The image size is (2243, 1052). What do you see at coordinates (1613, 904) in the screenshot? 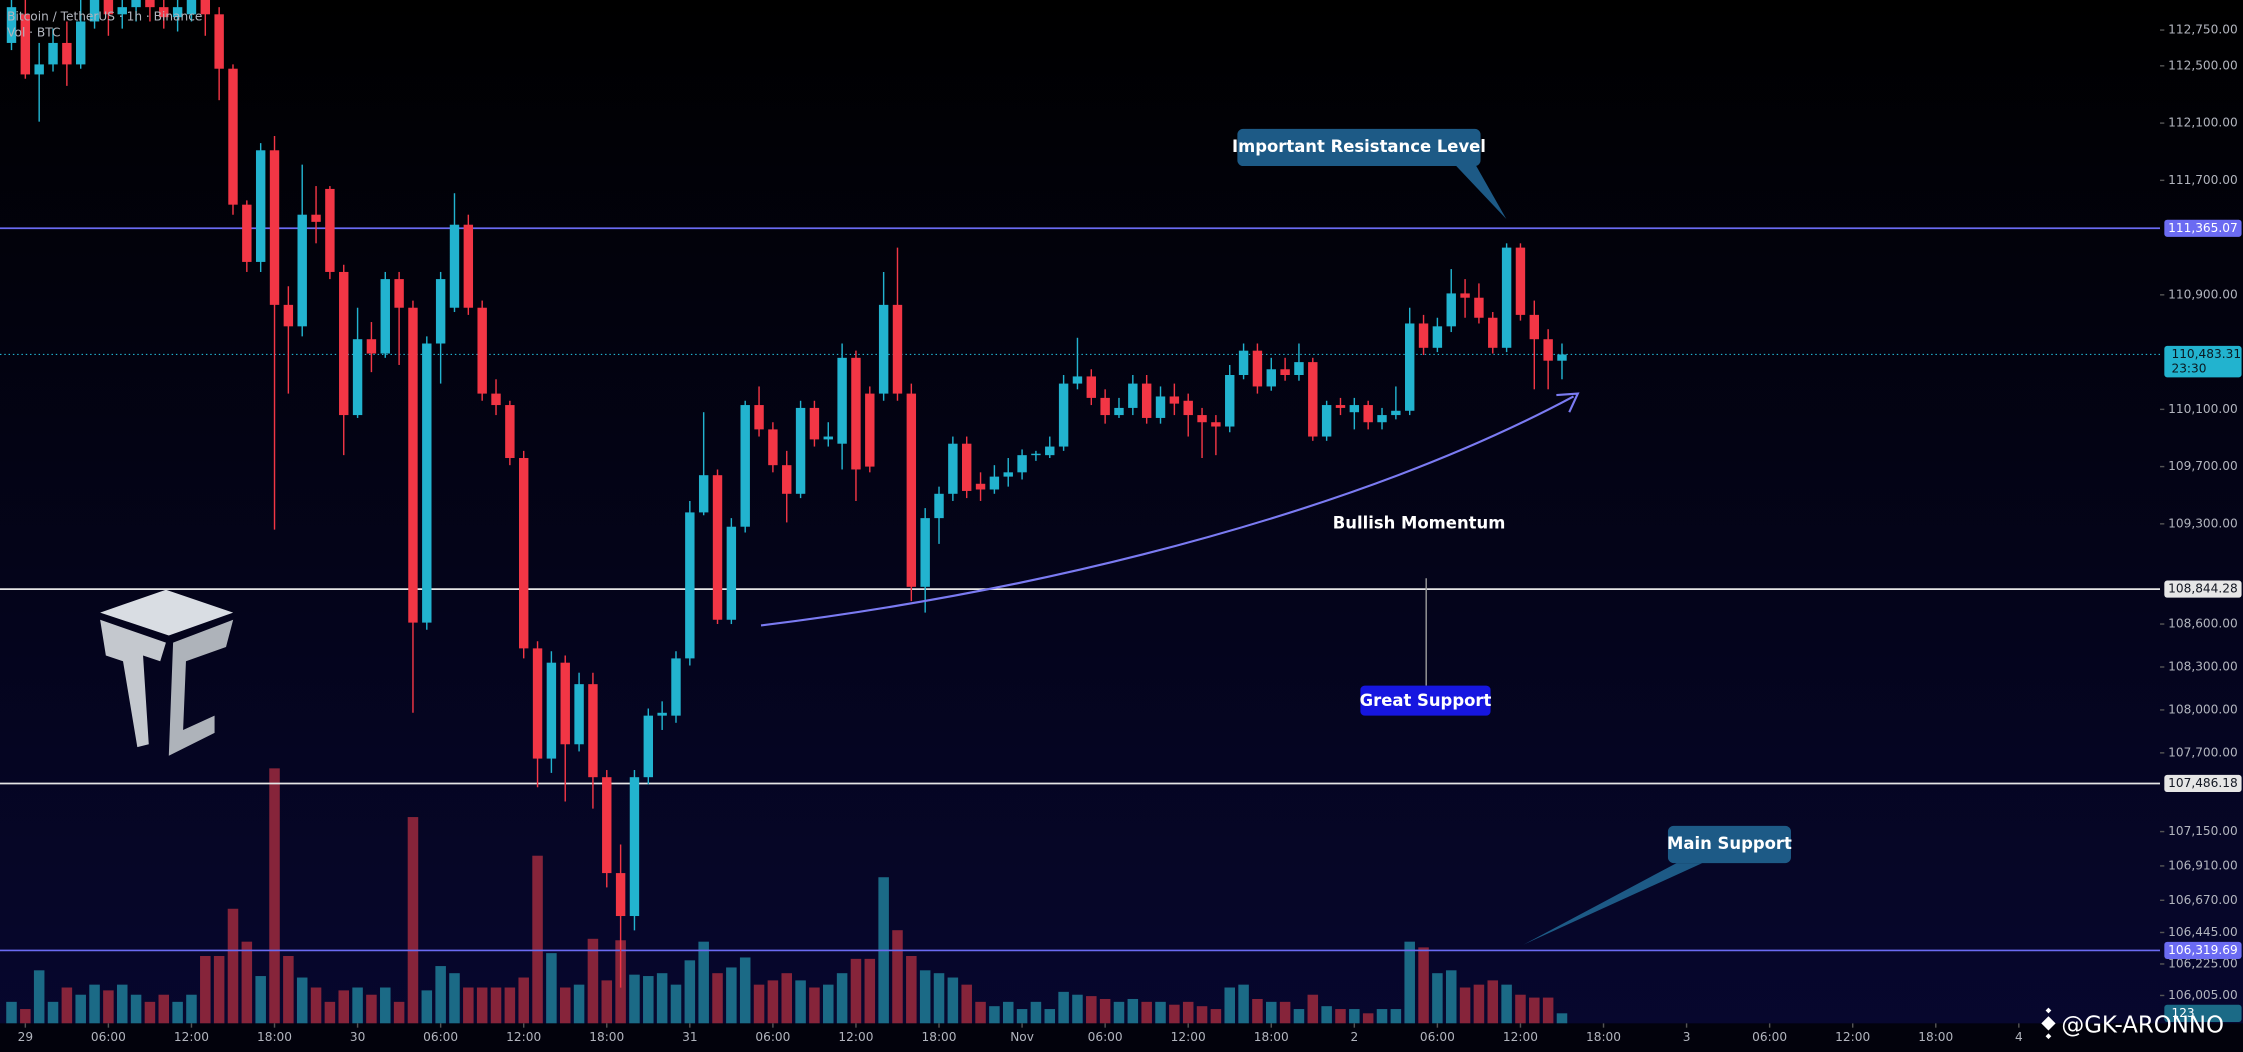
I see `main-support-pointer` at bounding box center [1613, 904].